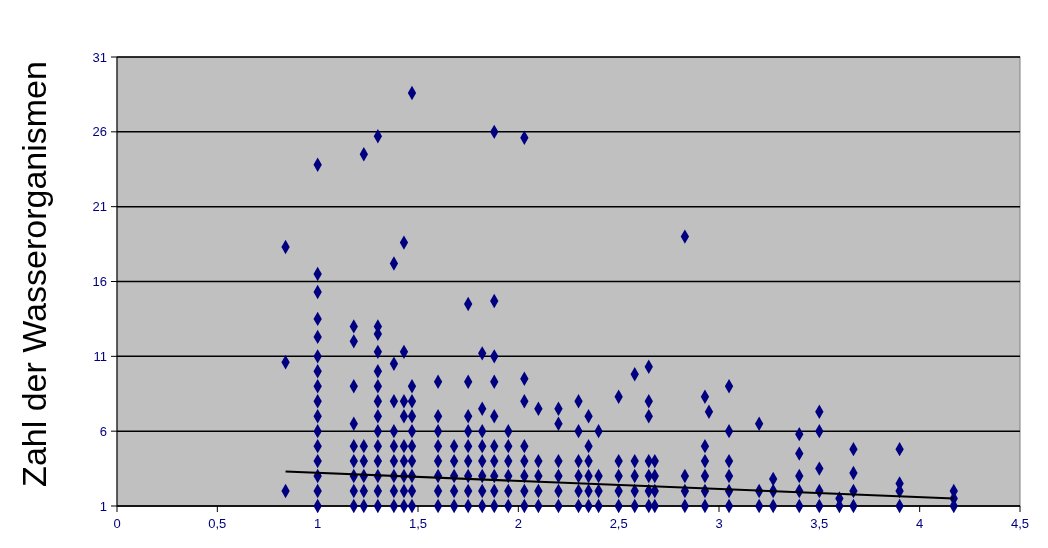 The image size is (1048, 548). I want to click on x-tick-label: 1,5, so click(418, 523).